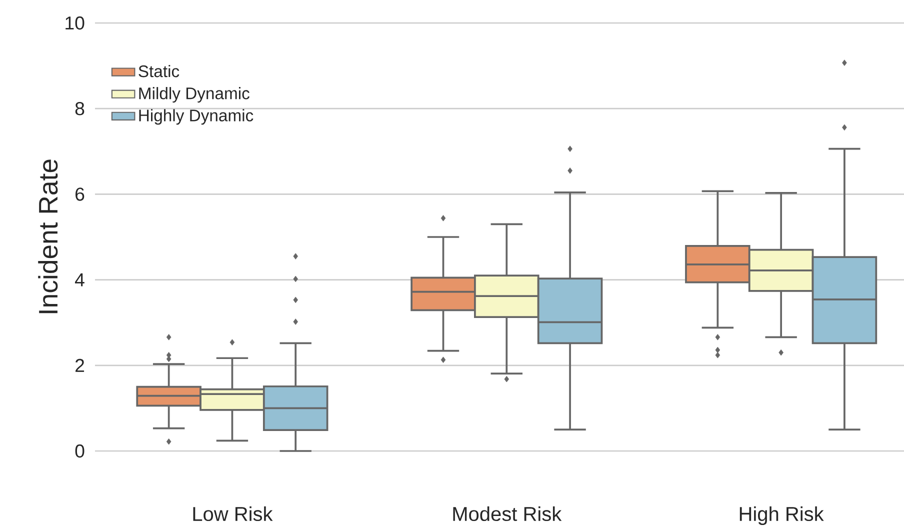 Image resolution: width=904 pixels, height=529 pixels. I want to click on legend-label: Highly Dynamic, so click(196, 117).